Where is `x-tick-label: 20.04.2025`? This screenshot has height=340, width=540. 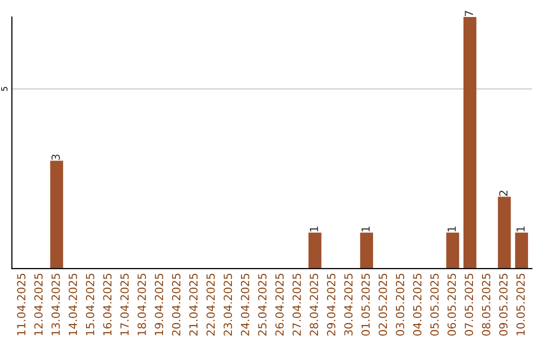 x-tick-label: 20.04.2025 is located at coordinates (176, 305).